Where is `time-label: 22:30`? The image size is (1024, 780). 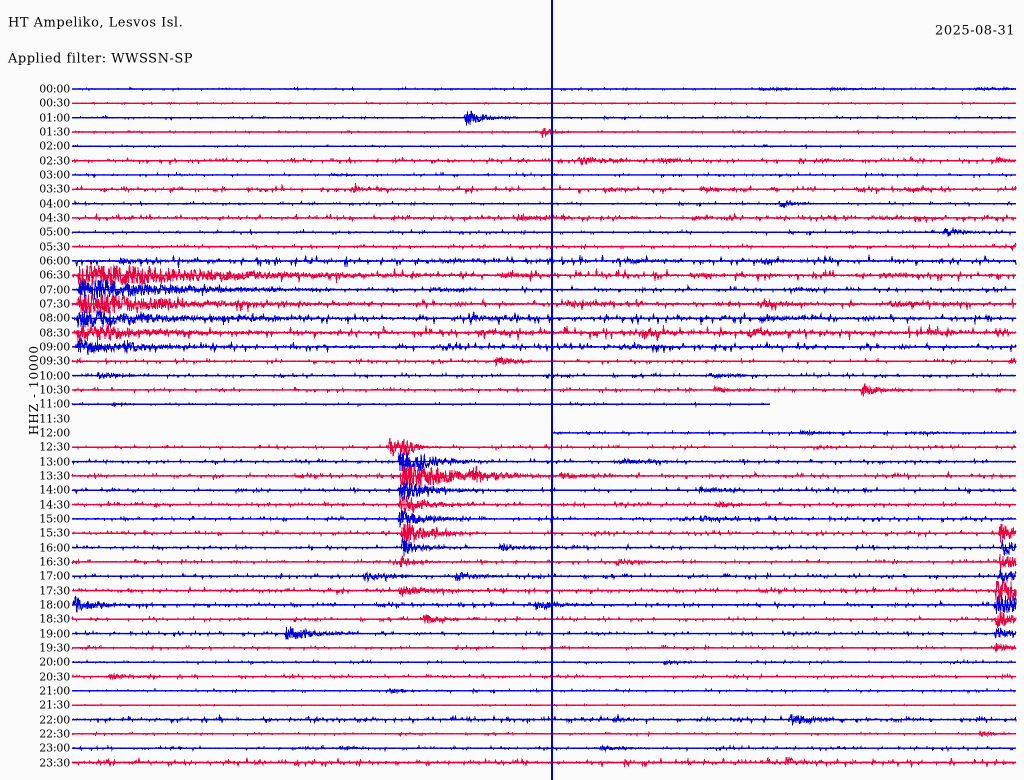 time-label: 22:30 is located at coordinates (54, 734).